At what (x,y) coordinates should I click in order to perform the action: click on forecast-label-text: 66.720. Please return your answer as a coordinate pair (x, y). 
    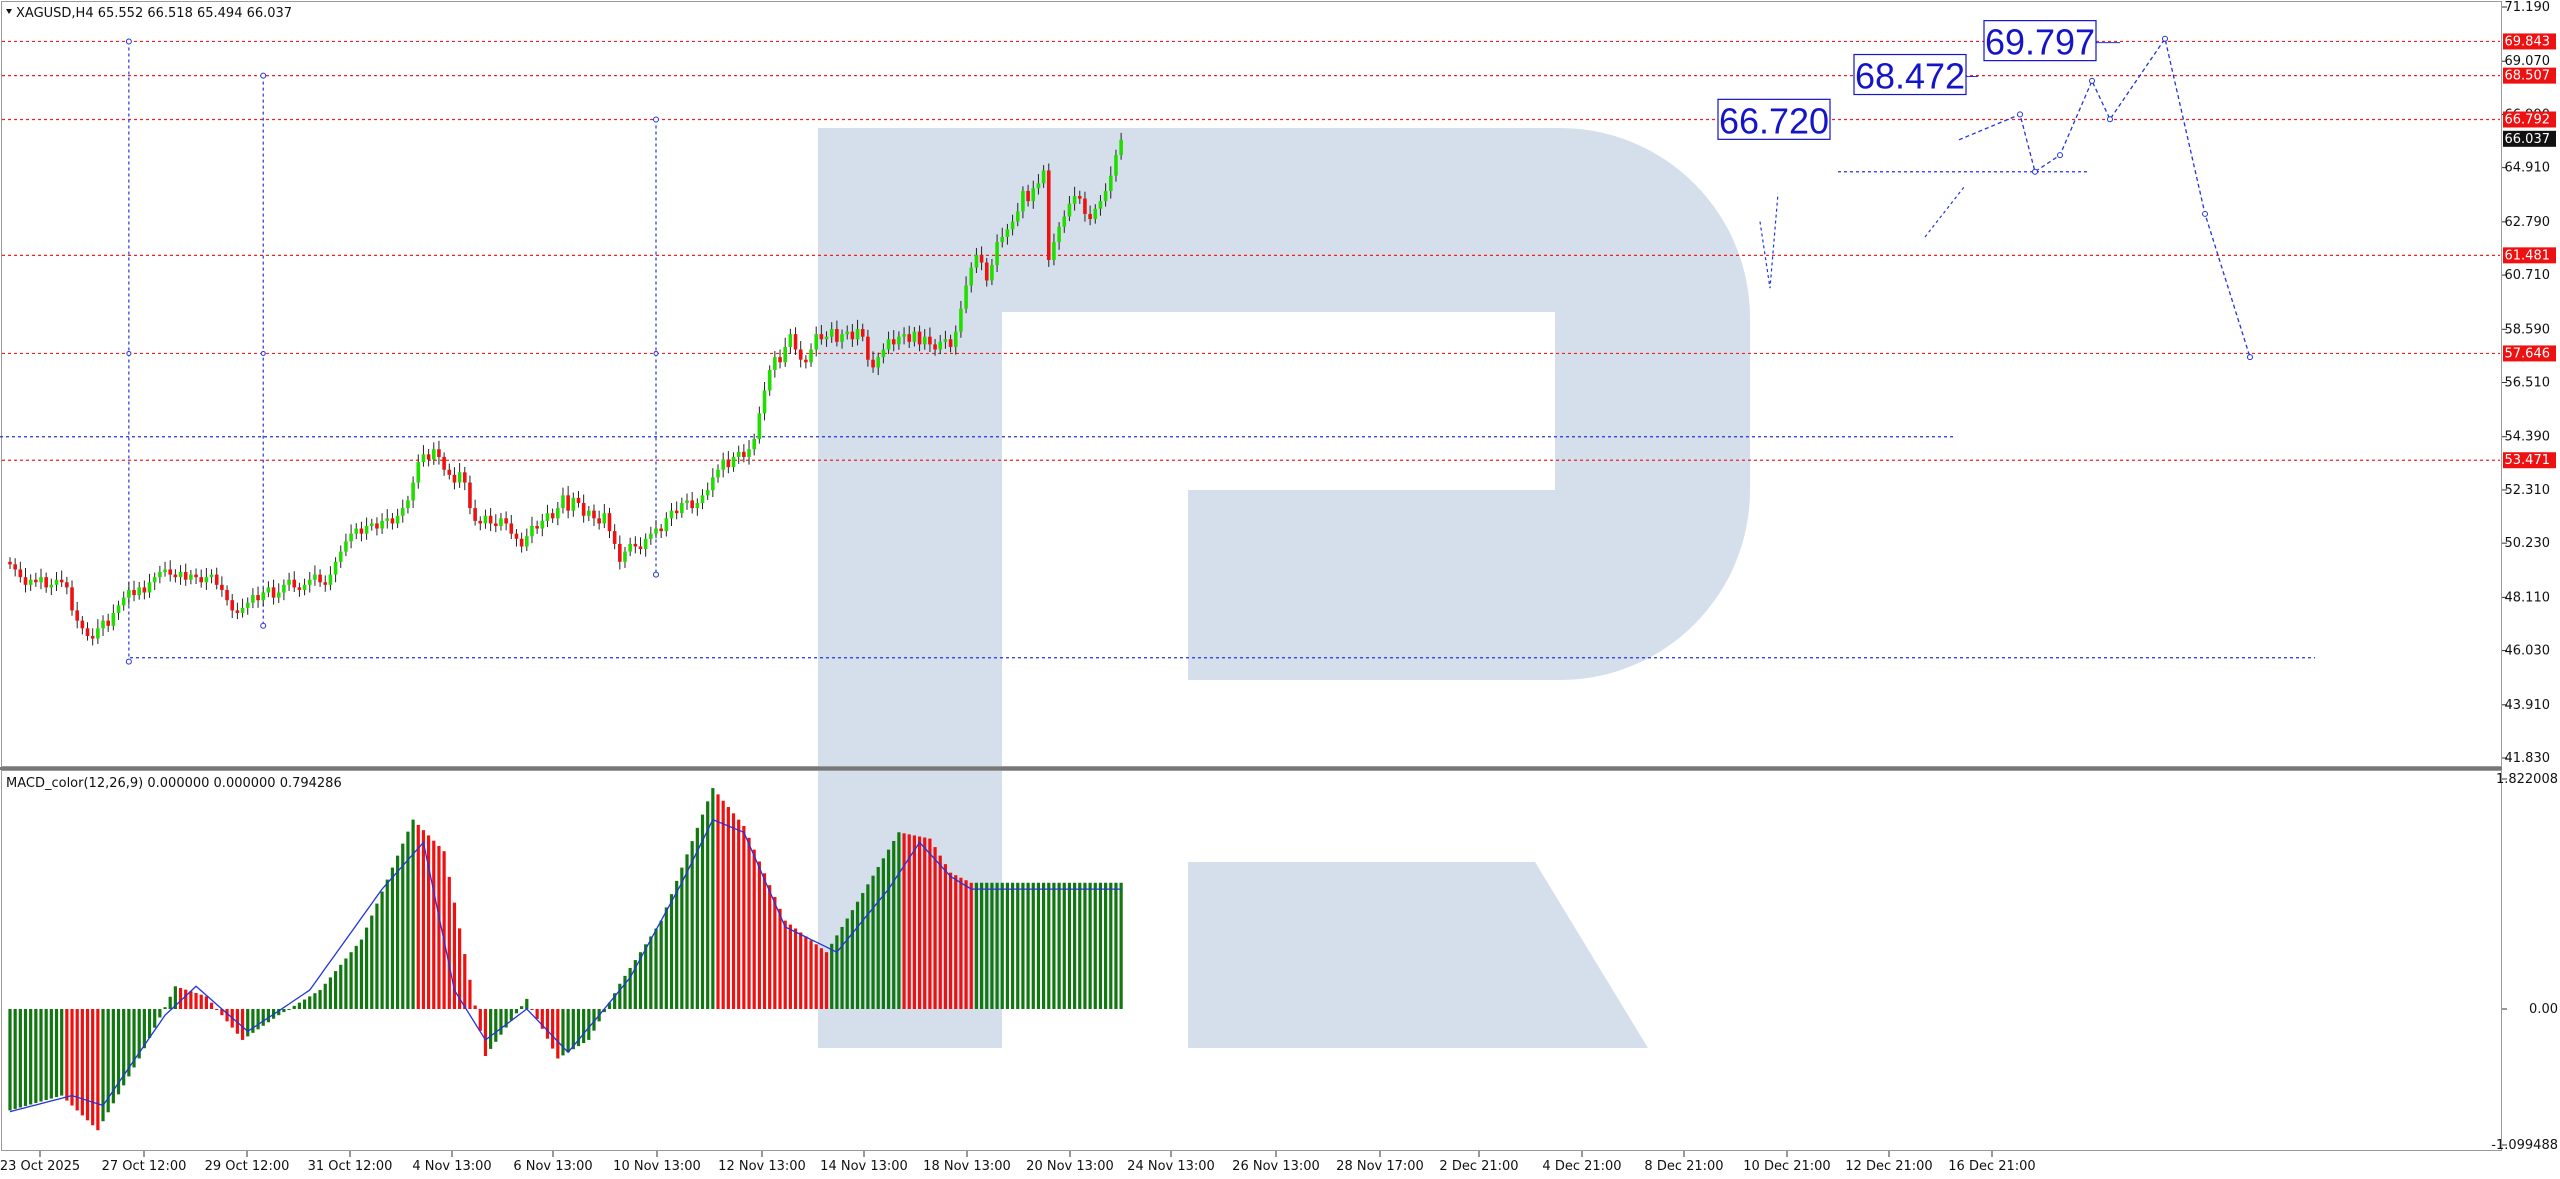
    Looking at the image, I should click on (1774, 120).